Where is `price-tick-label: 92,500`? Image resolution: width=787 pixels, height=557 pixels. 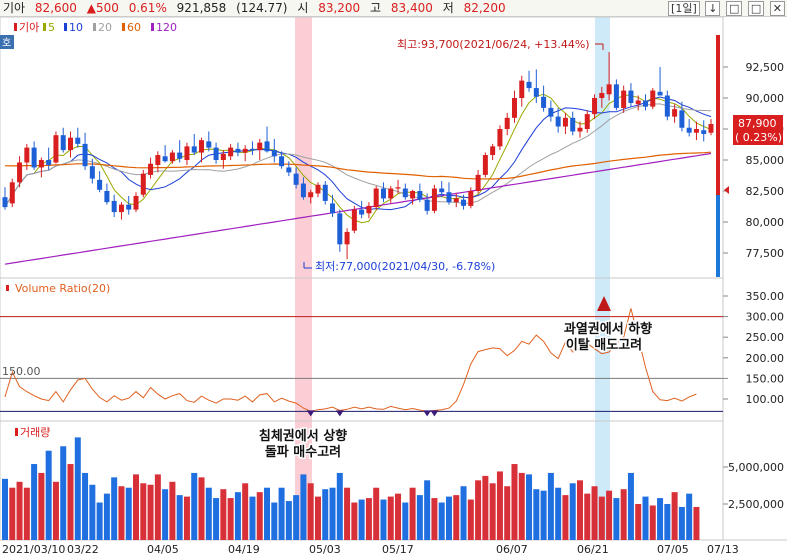
price-tick-label: 92,500 is located at coordinates (765, 67).